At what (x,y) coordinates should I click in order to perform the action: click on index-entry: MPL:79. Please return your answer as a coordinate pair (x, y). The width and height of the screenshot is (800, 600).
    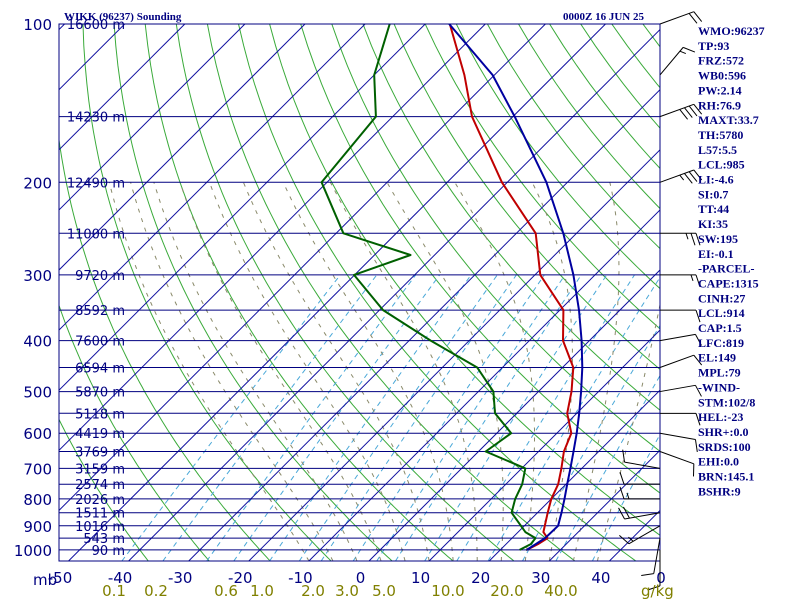
    Looking at the image, I should click on (719, 373).